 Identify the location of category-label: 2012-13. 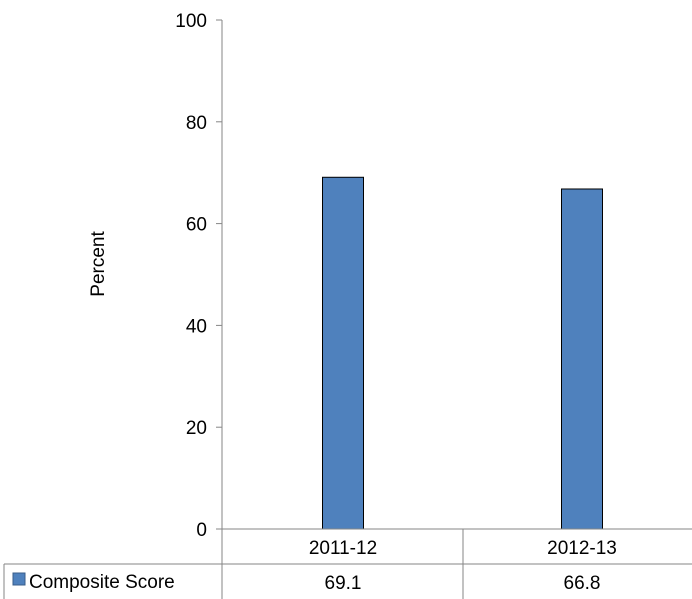
(582, 548).